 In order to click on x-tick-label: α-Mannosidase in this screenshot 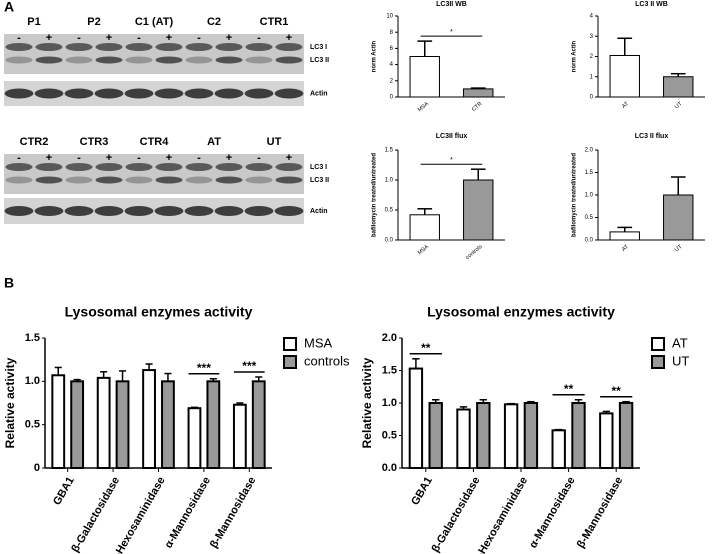, I will do `click(188, 512)`.